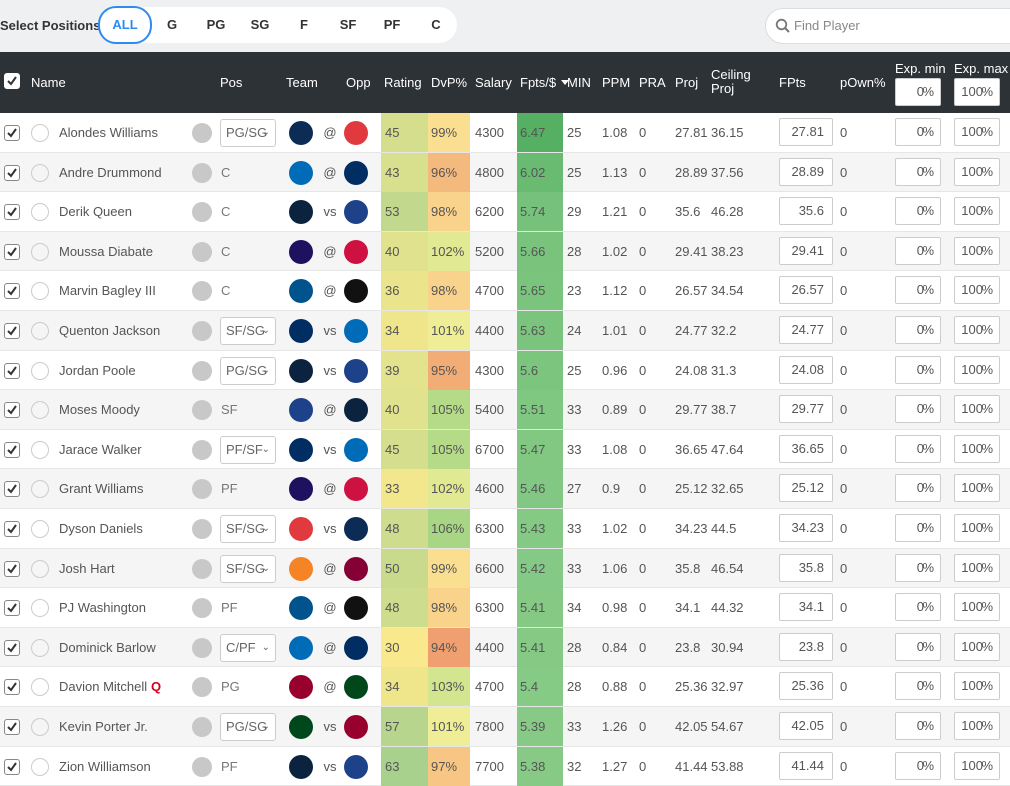 This screenshot has height=786, width=1010. I want to click on fpts-input: 25.36, so click(806, 686).